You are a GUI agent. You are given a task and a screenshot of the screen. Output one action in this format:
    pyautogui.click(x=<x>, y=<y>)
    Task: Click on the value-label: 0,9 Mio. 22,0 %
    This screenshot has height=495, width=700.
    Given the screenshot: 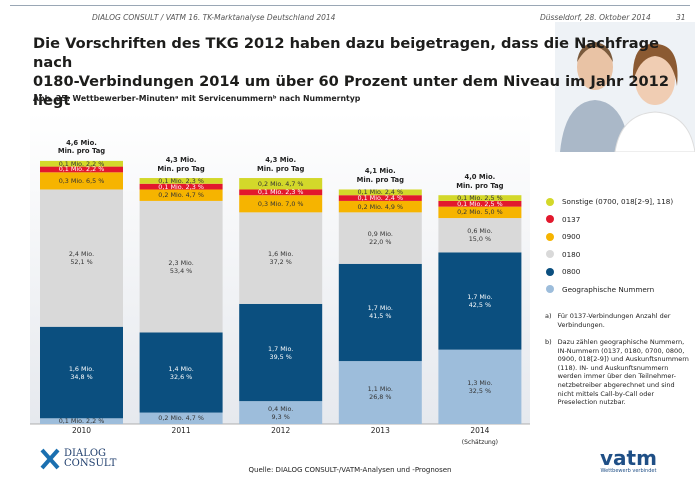 What is the action you would take?
    pyautogui.click(x=380, y=238)
    